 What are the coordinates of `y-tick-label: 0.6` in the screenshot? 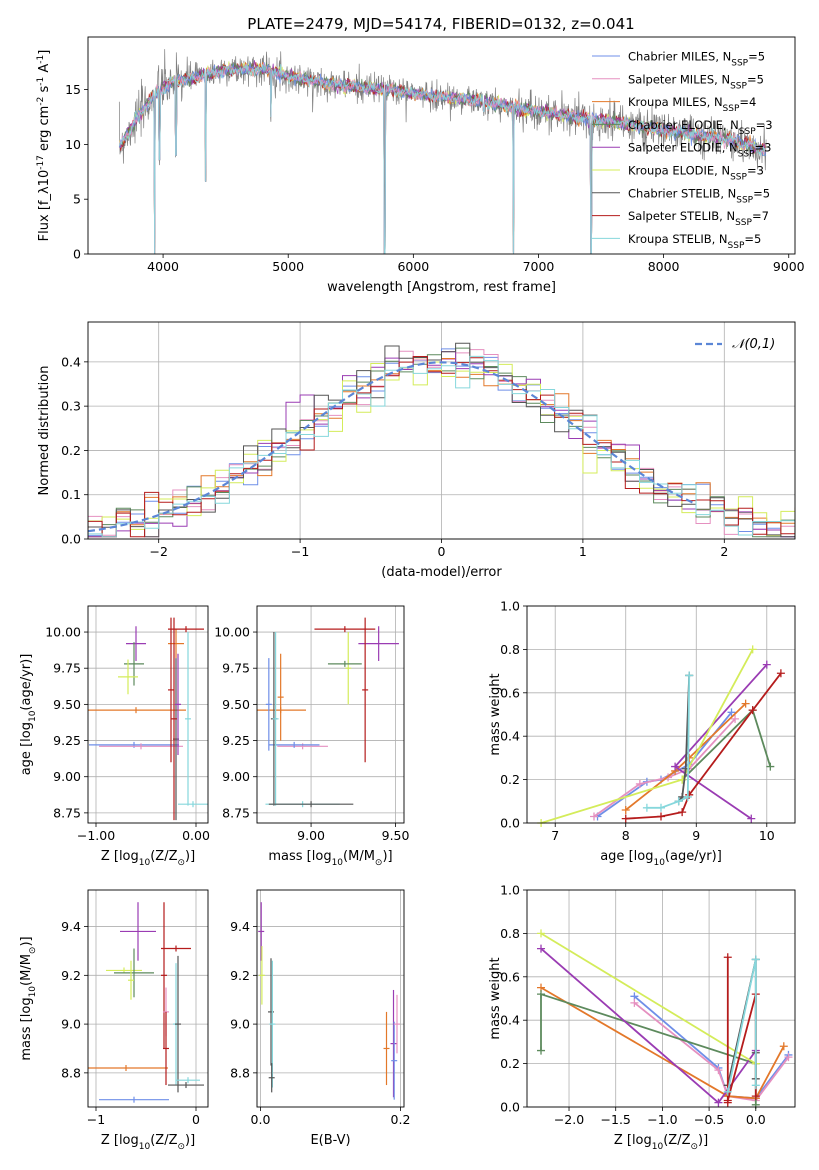 It's located at (510, 976).